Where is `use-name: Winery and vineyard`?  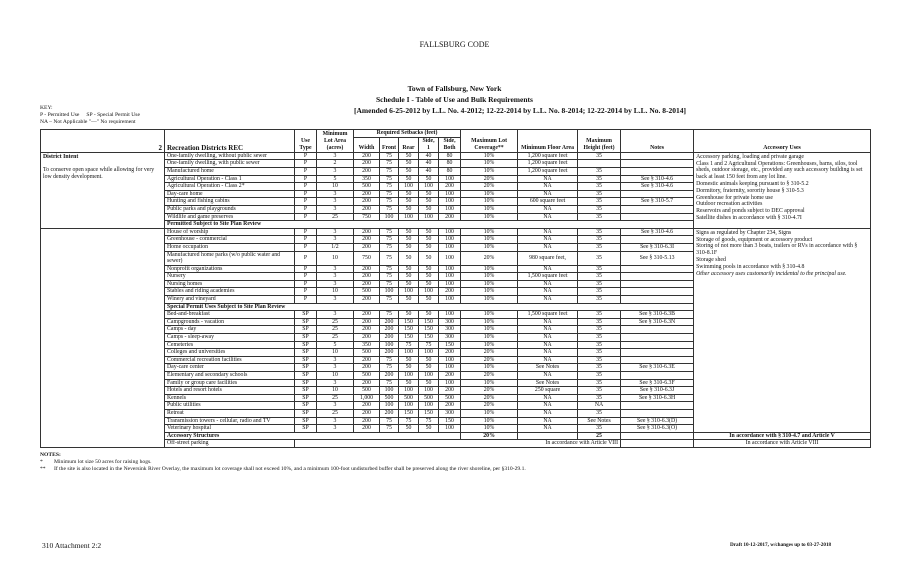
use-name: Winery and vineyard is located at coordinates (229, 299).